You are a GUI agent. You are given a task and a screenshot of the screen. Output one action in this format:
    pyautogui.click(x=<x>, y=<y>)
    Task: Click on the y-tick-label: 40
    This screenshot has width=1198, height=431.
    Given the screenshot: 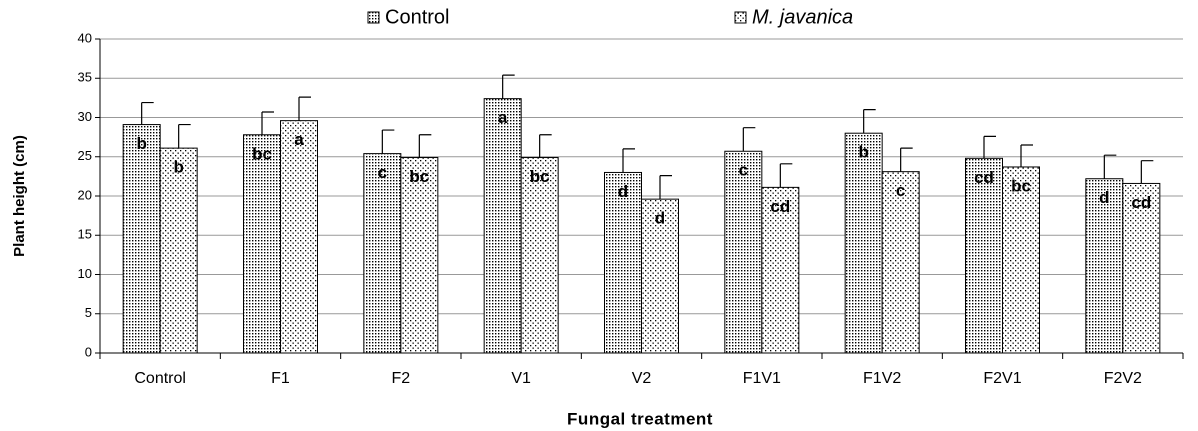 What is the action you would take?
    pyautogui.click(x=85, y=37)
    